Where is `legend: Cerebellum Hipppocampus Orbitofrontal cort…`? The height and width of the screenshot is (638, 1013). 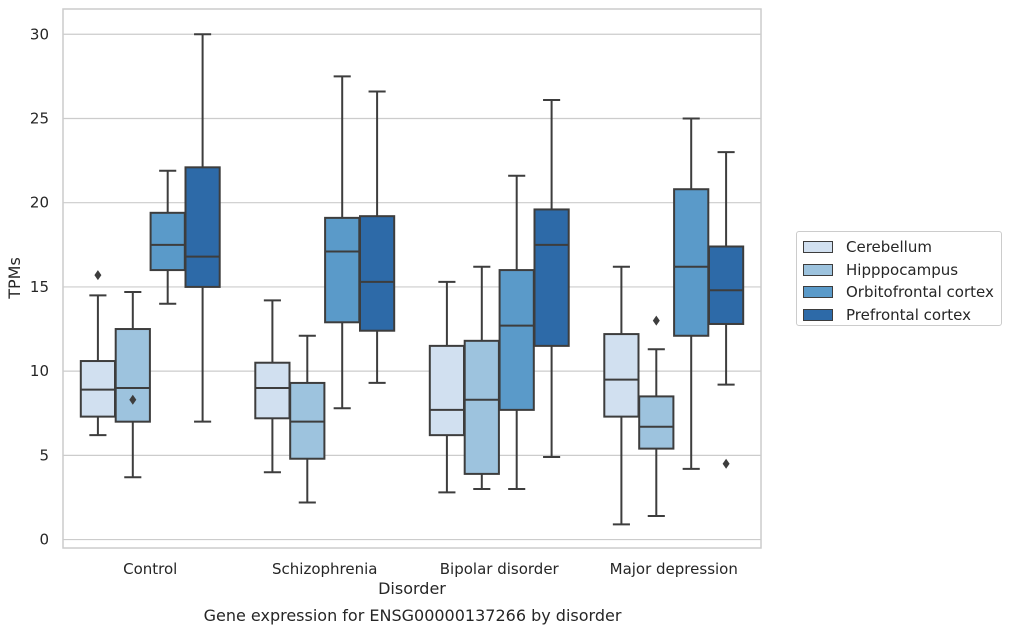 legend: Cerebellum Hipppocampus Orbitofrontal cort… is located at coordinates (899, 278).